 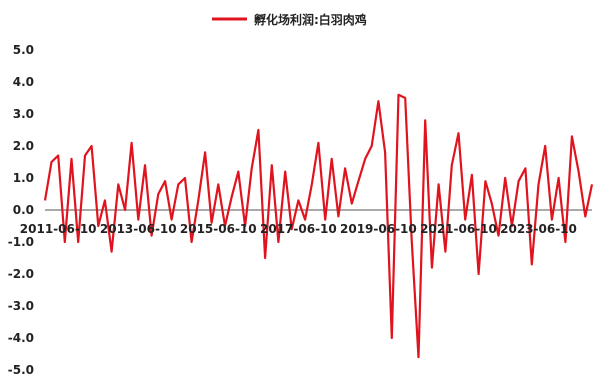 I want to click on x-tick-label: 2019-06-10, so click(x=378, y=229).